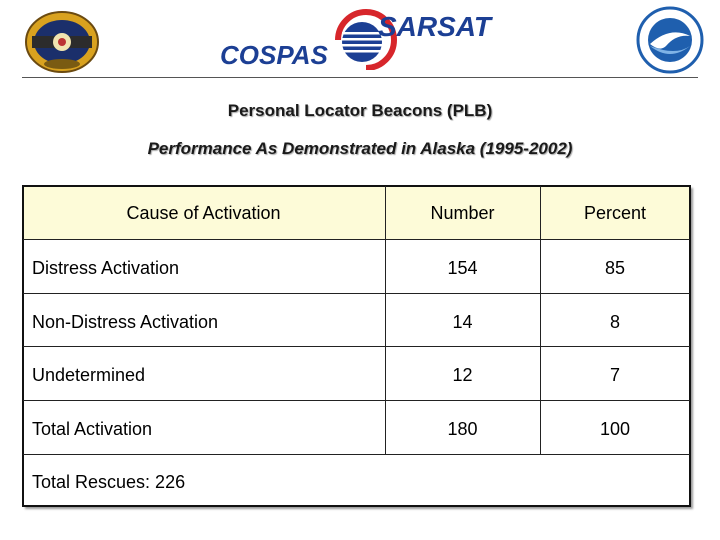 This screenshot has width=720, height=540. What do you see at coordinates (462, 268) in the screenshot?
I see `table-cell-number: 154` at bounding box center [462, 268].